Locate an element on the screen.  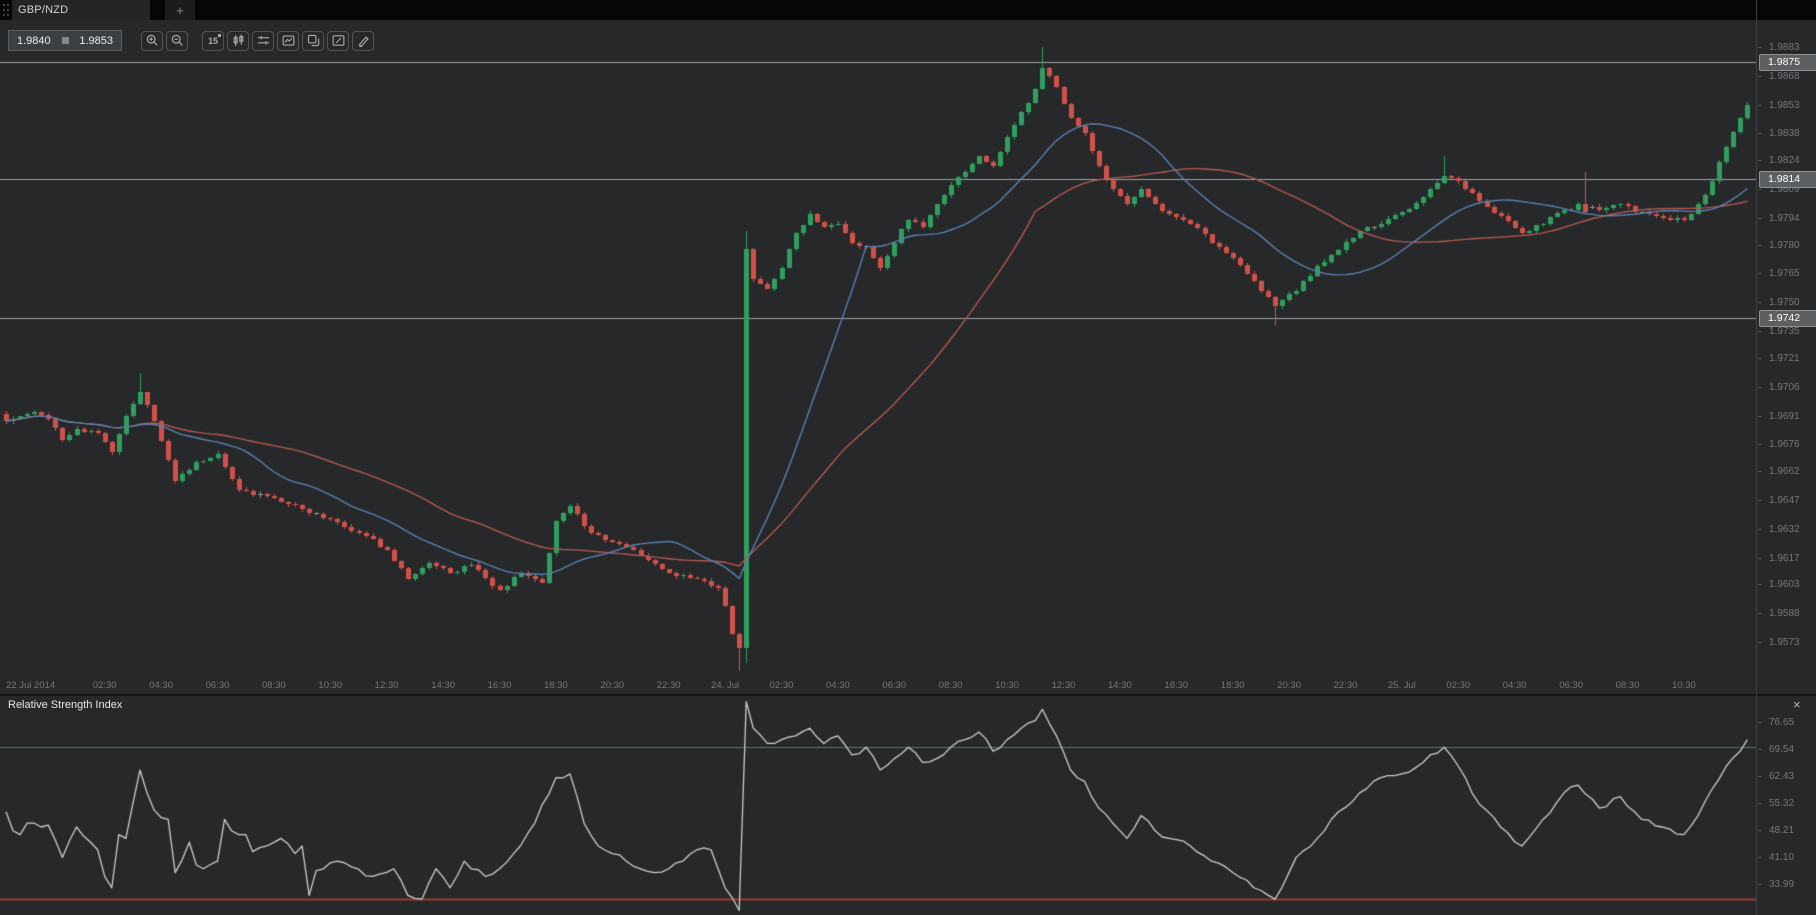
price-tick-label: 1.9809 is located at coordinates (1786, 189).